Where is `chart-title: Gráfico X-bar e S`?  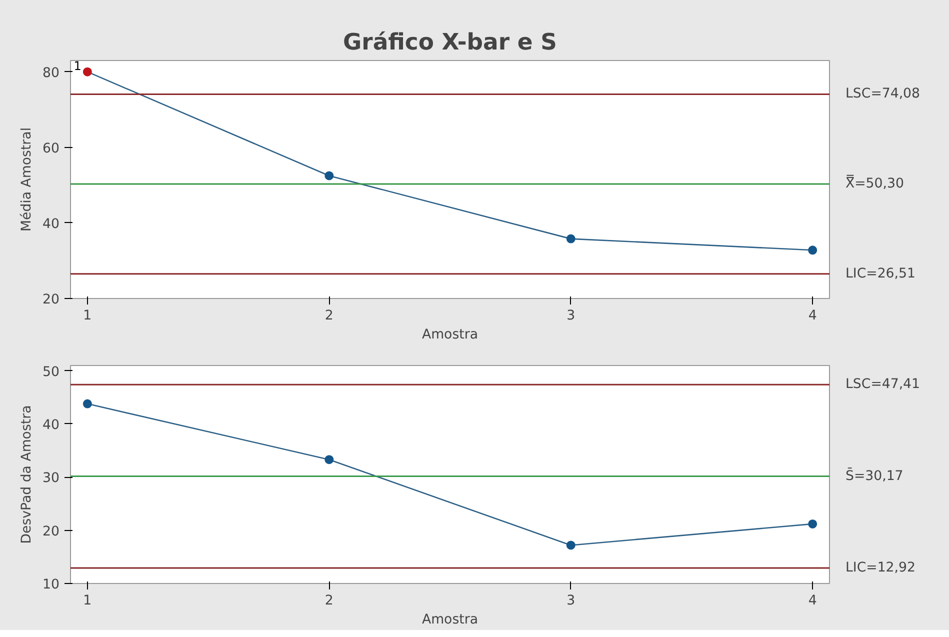
chart-title: Gráfico X-bar e S is located at coordinates (450, 43).